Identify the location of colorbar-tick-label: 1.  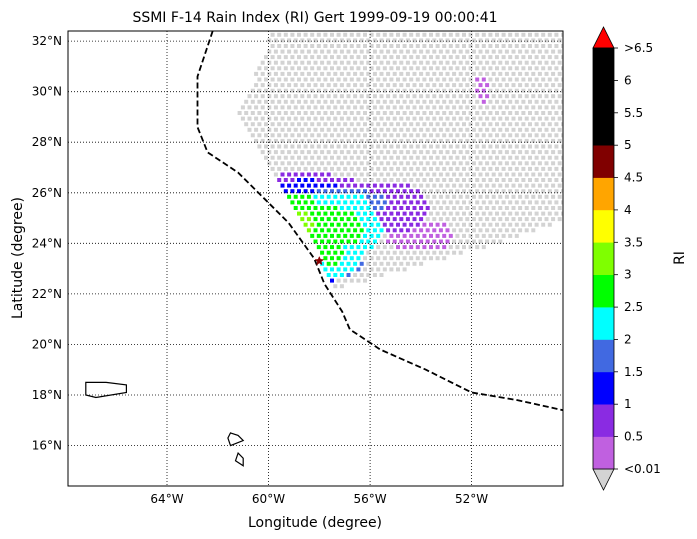
(628, 404).